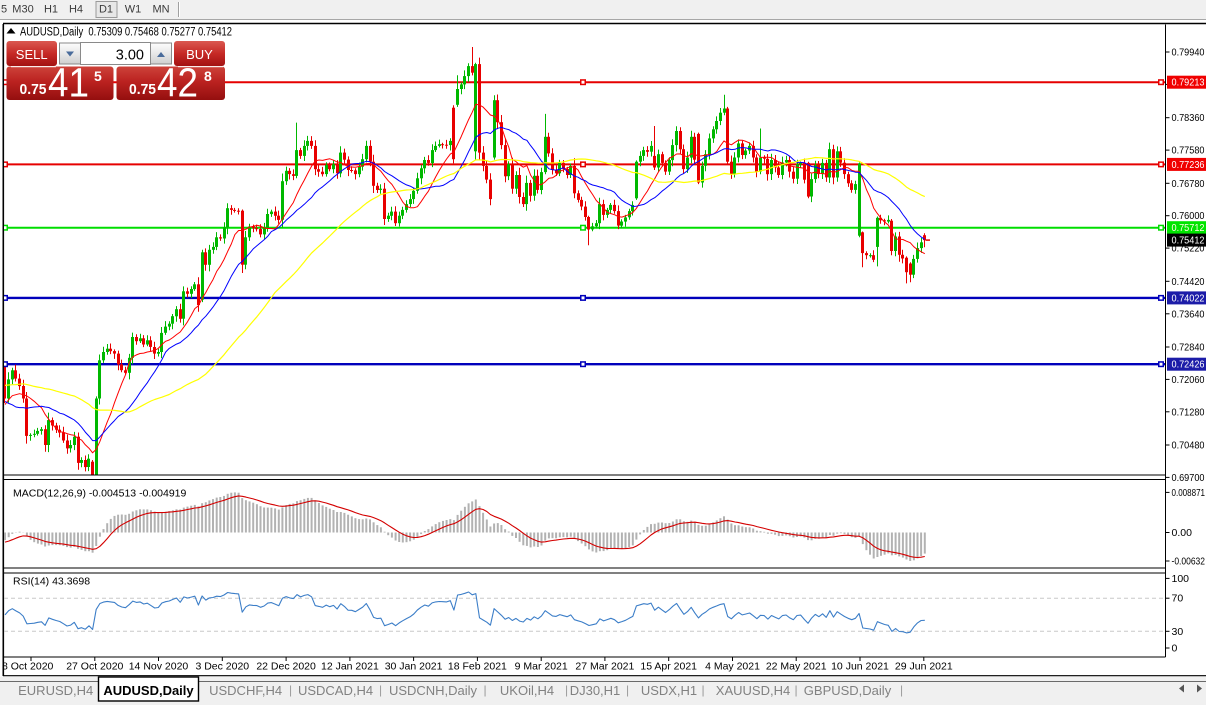 This screenshot has height=710, width=1206. I want to click on svg-text: USDX,H1, so click(669, 690).